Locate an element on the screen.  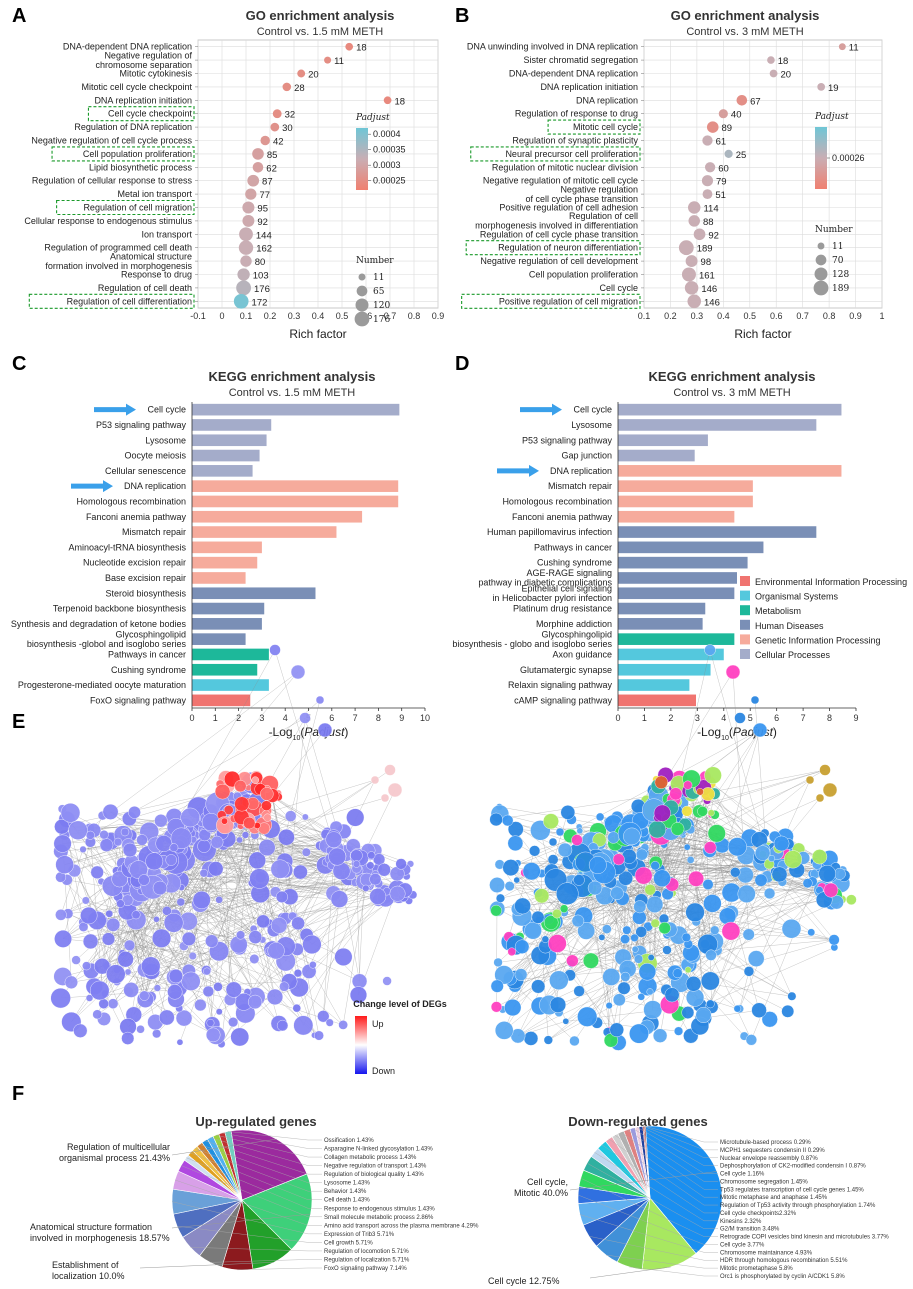
category-label: Oocyte meiosis is located at coordinates (155, 456).